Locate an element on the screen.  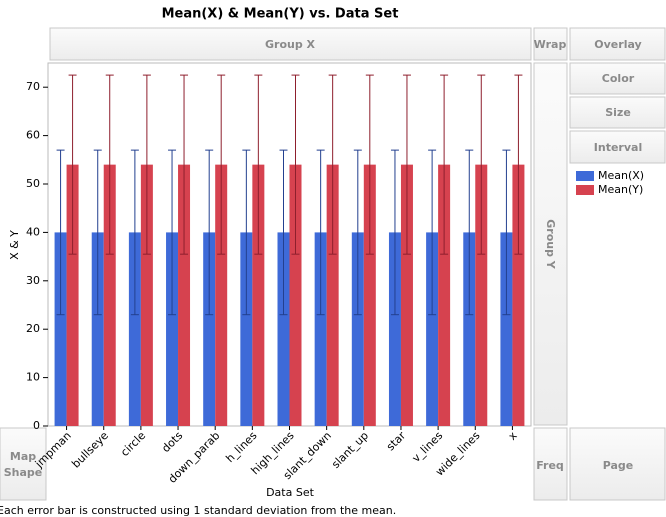
x-tick-label: slant_up is located at coordinates (350, 450).